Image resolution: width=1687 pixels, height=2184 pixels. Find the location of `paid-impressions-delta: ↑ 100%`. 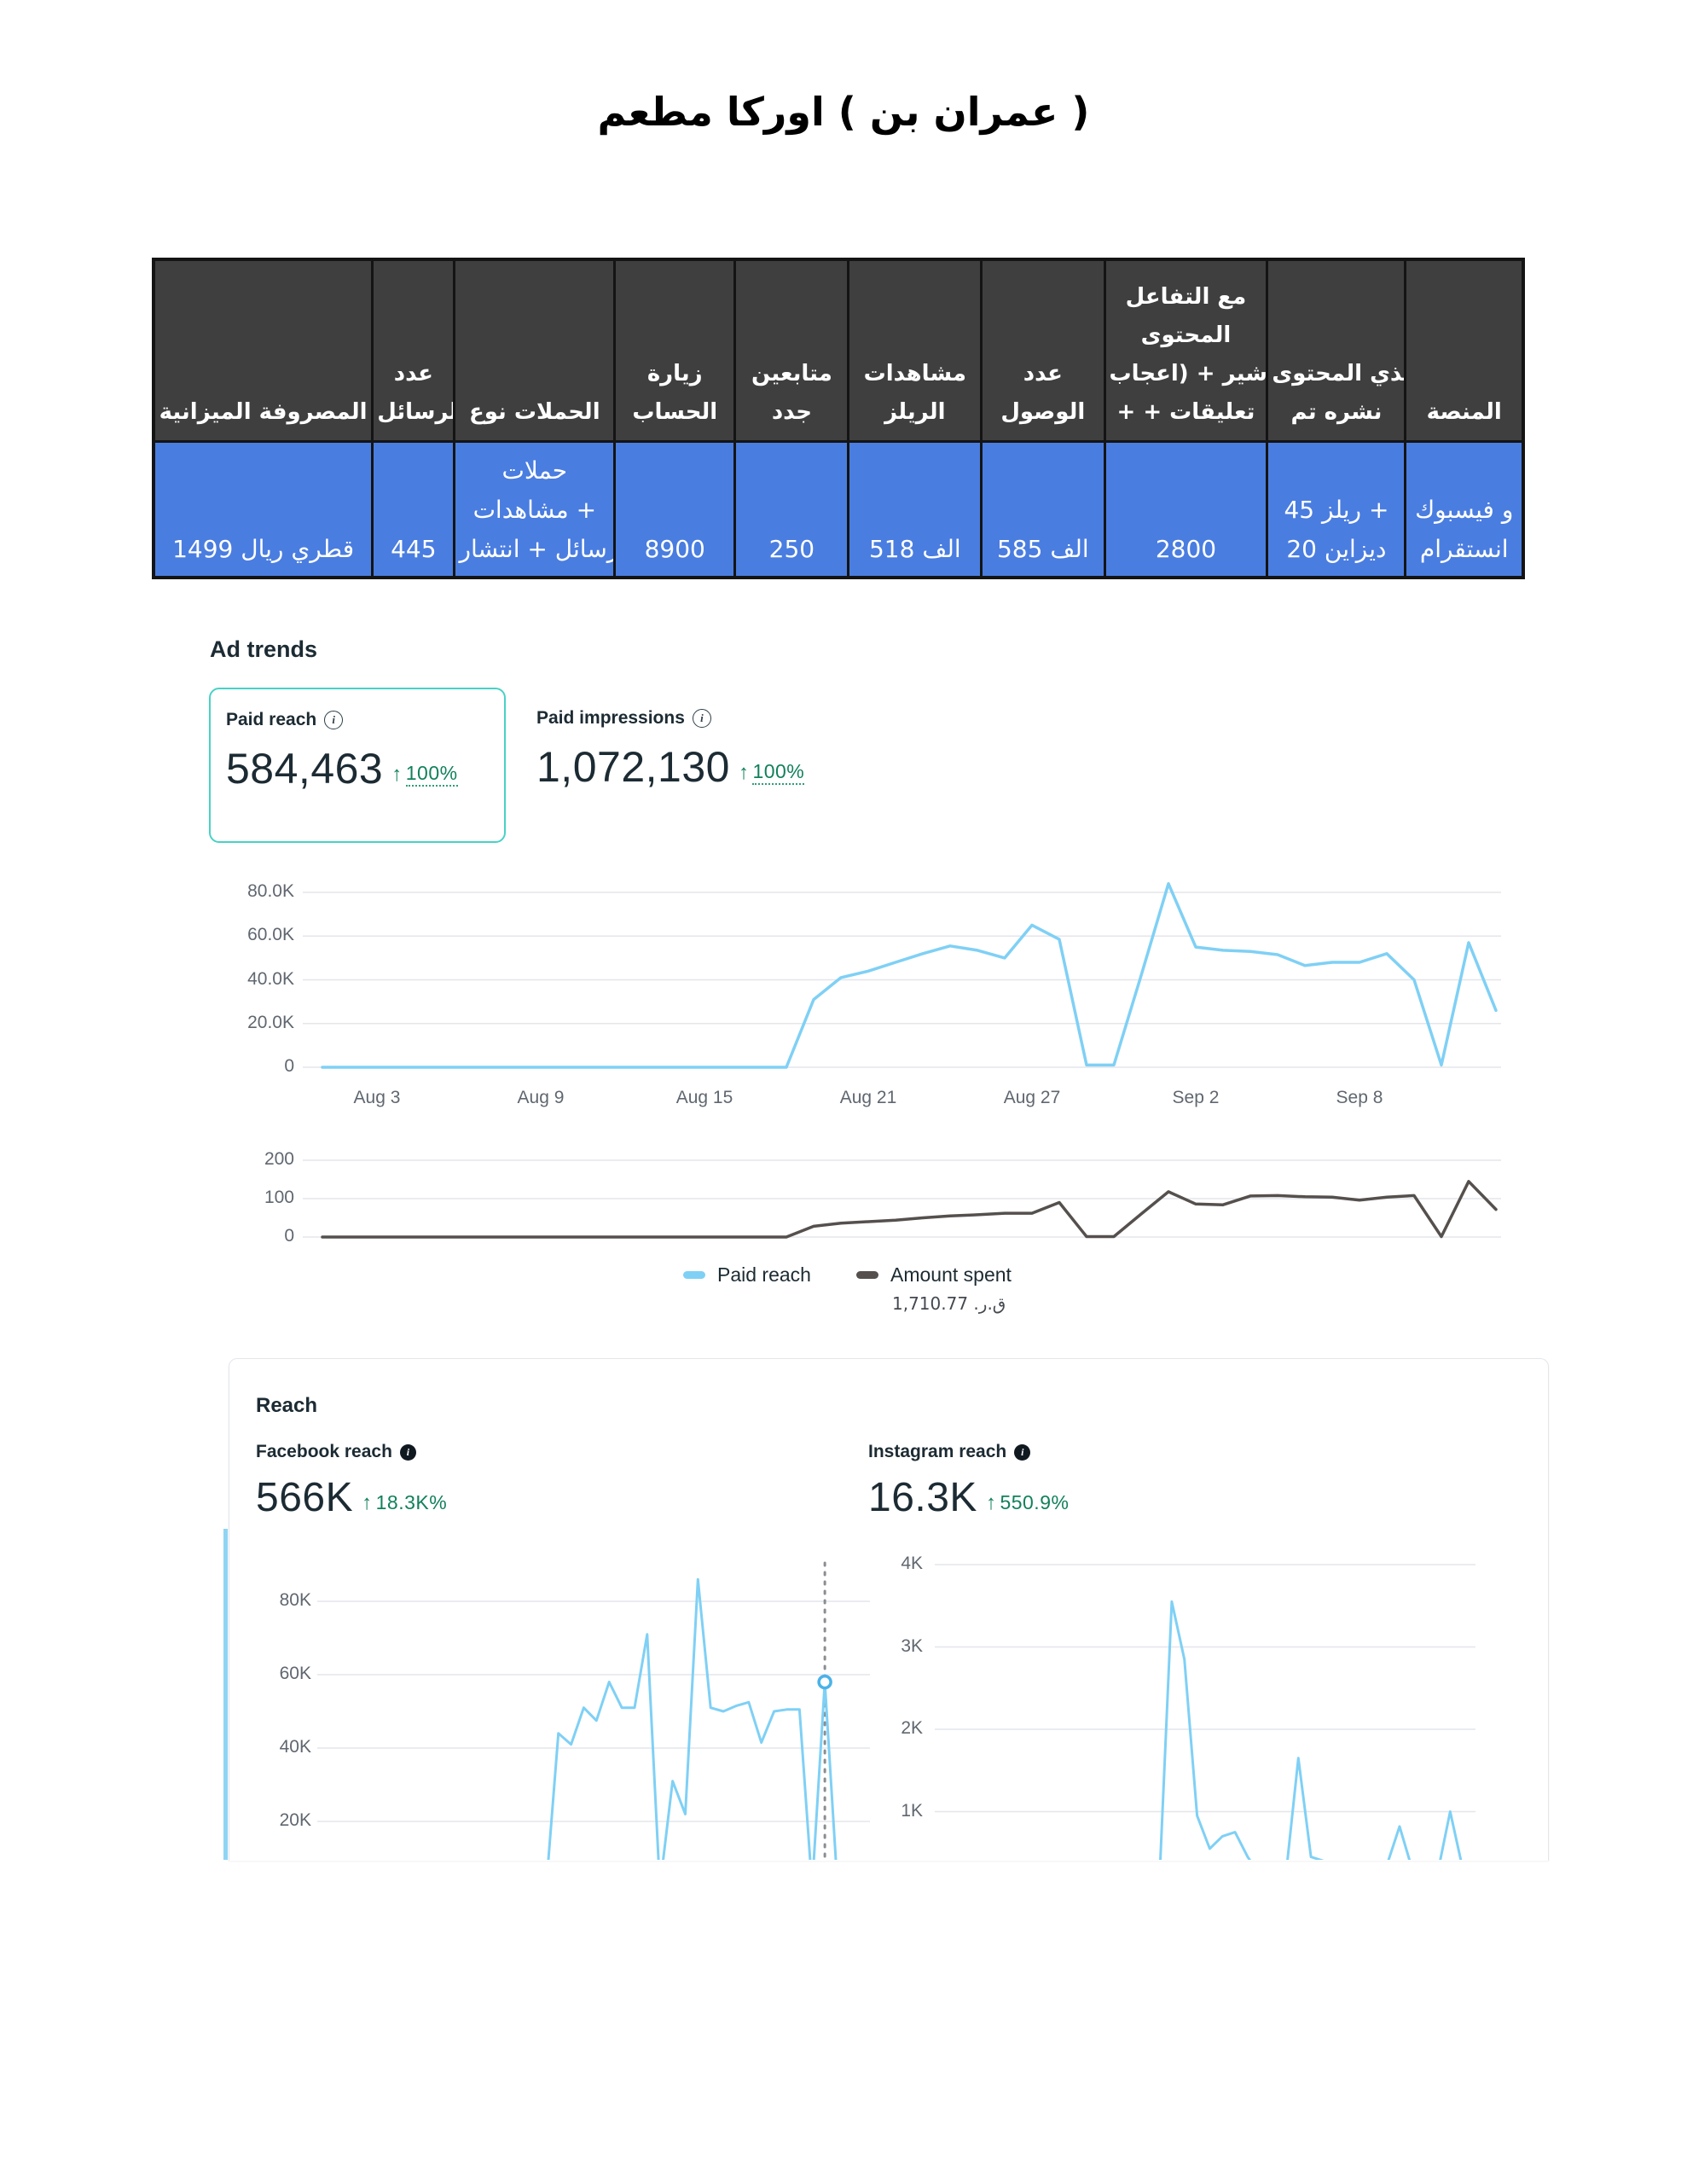

paid-impressions-delta: ↑ 100% is located at coordinates (771, 773).